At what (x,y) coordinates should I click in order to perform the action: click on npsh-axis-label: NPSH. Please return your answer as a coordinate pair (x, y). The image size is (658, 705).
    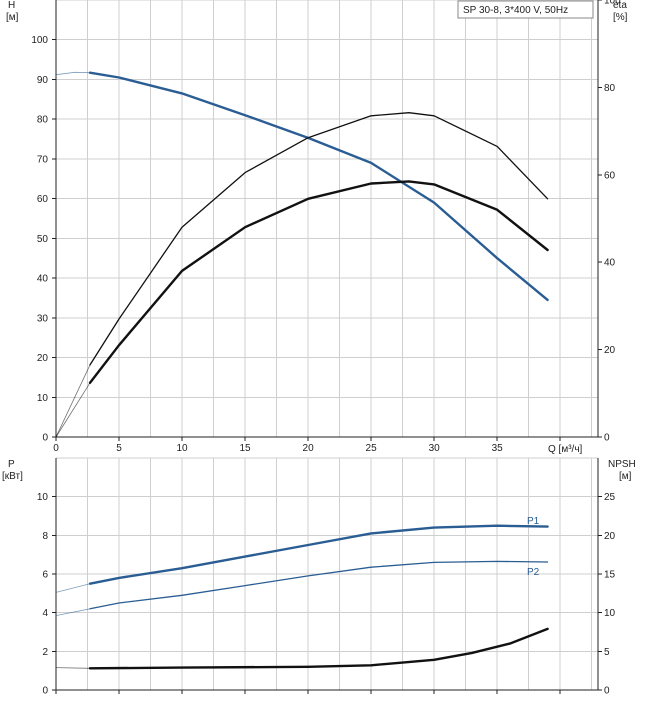
    Looking at the image, I should click on (622, 464).